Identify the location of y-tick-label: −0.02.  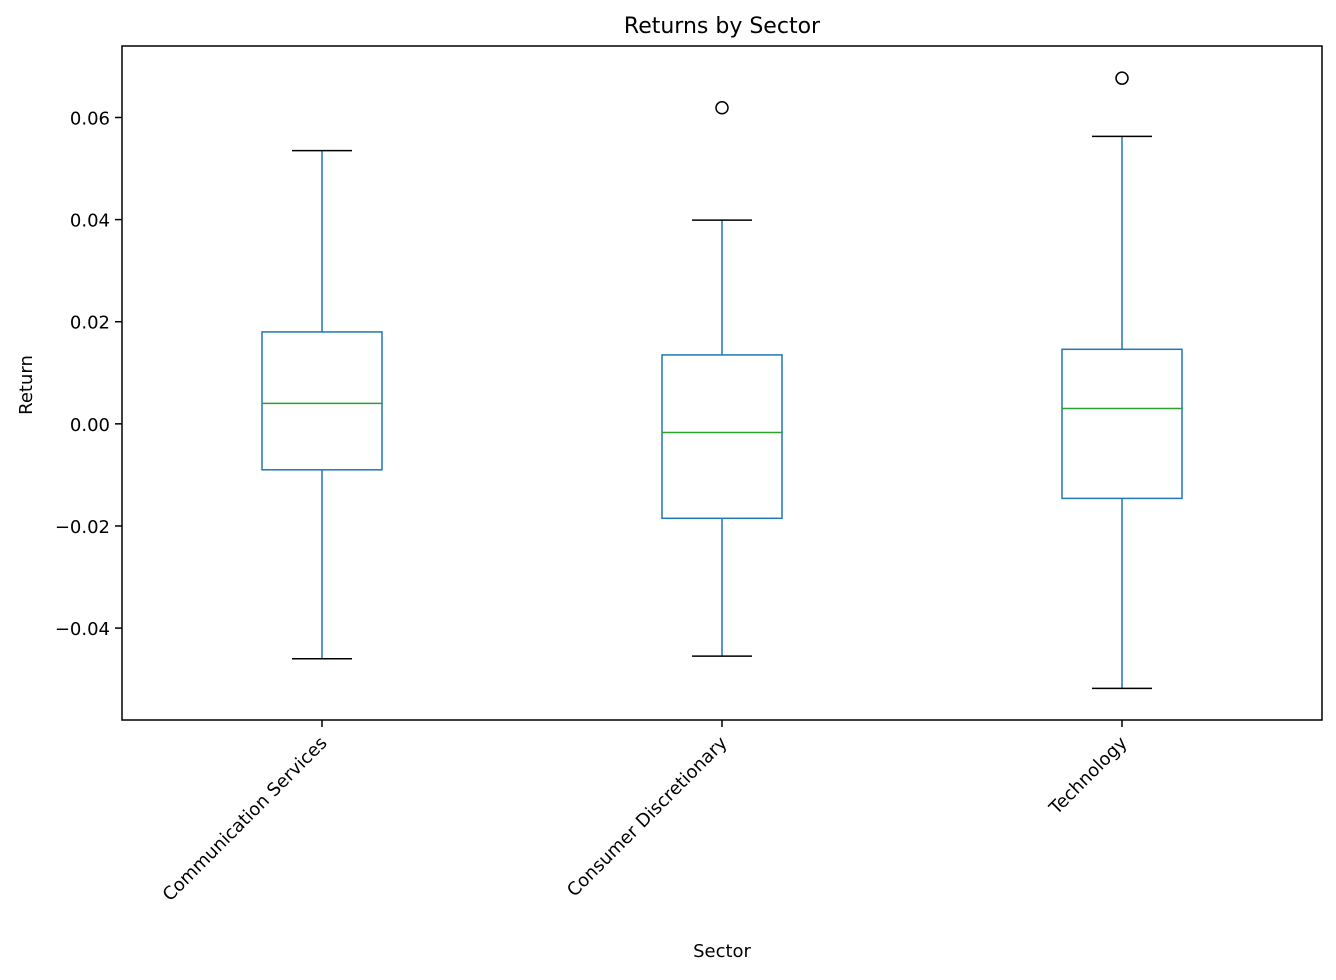
(82, 527).